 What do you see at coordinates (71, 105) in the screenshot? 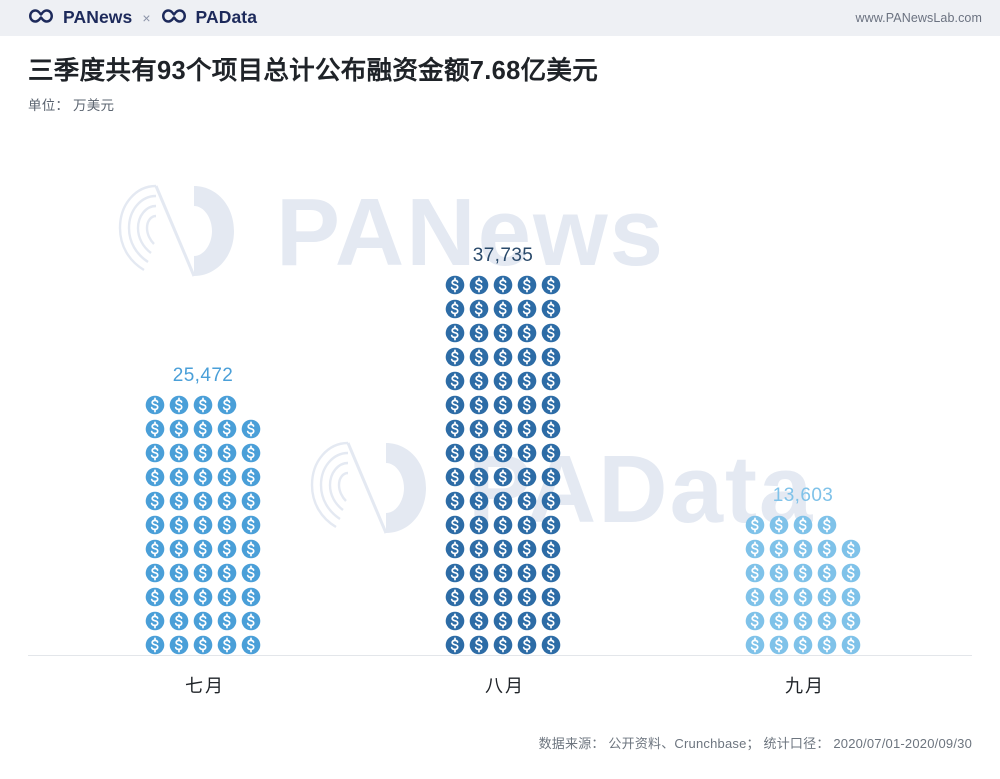
I see `page-subtitle: 单位： 万美元` at bounding box center [71, 105].